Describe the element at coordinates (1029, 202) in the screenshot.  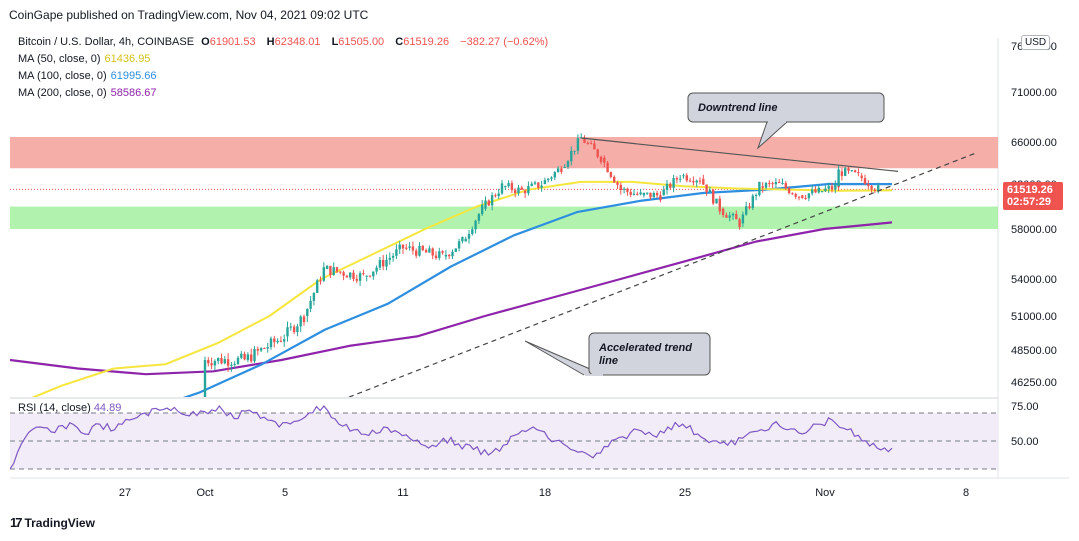
I see `bar-countdown: 02:57:29` at that location.